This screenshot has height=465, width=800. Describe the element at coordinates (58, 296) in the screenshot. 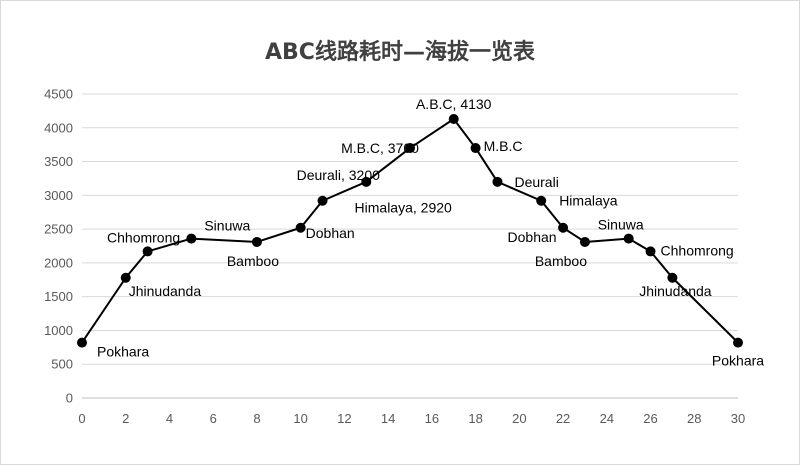

I see `y-tick-label: 1500` at that location.